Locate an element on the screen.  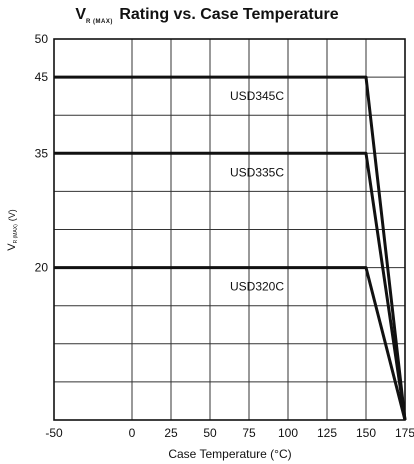
x-tick-label: 125 is located at coordinates (327, 433).